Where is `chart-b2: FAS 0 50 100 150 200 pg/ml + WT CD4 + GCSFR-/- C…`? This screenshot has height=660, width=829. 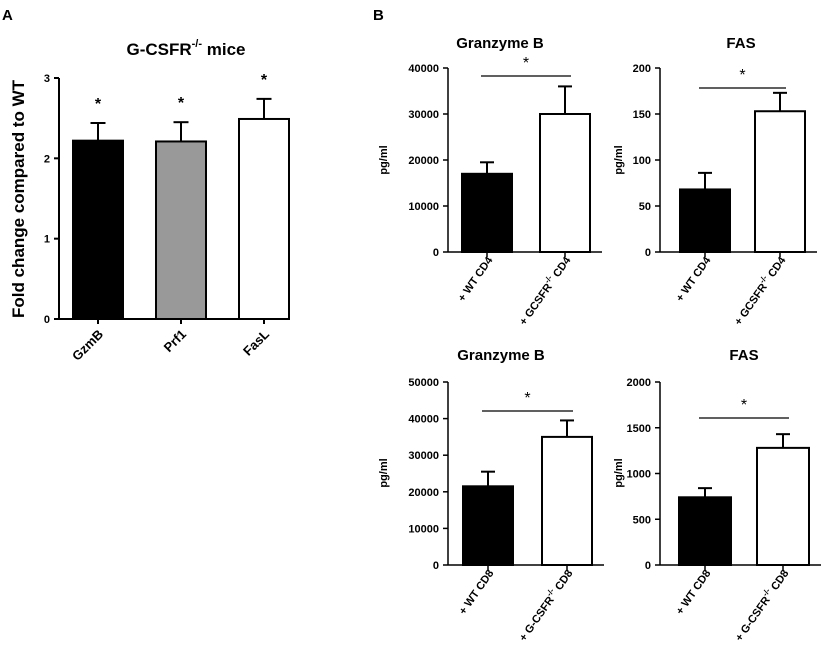
chart-b2: FAS 0 50 100 150 200 pg/ml + WT CD4 + GCSFR-/- C… is located at coordinates (715, 181).